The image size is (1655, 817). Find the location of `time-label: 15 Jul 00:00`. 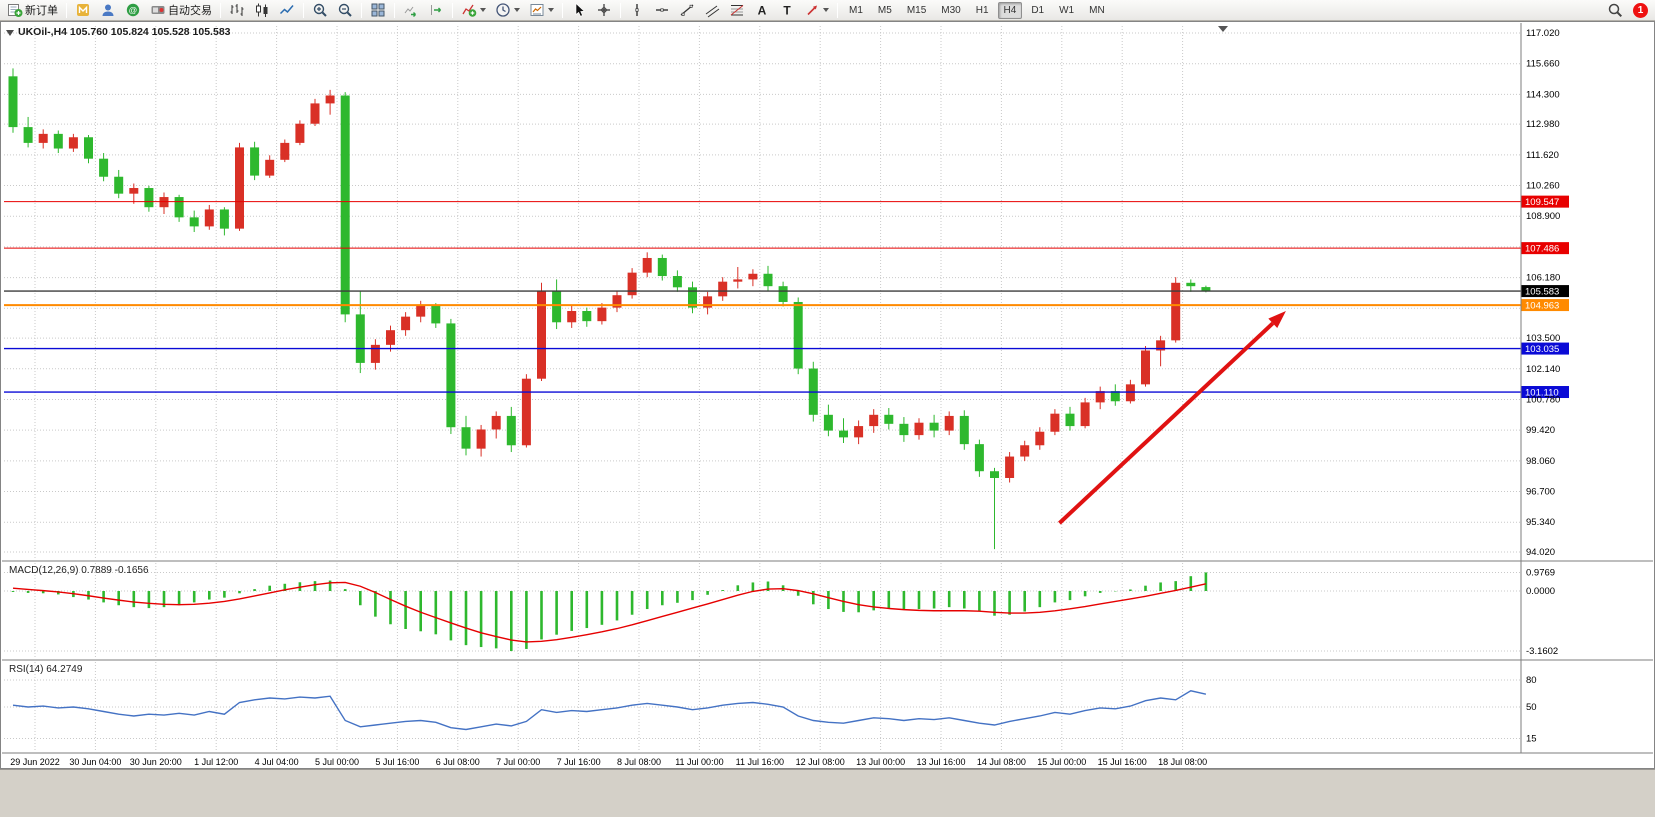

time-label: 15 Jul 00:00 is located at coordinates (1061, 762).